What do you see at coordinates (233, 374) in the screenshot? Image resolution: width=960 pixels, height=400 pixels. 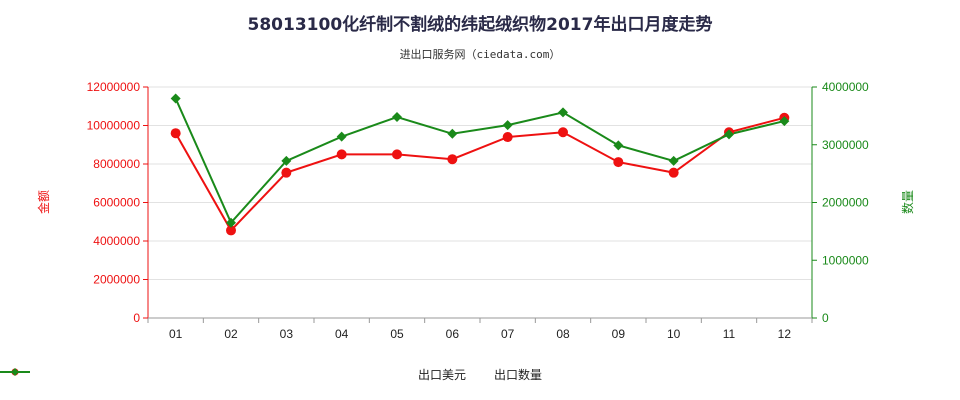 I see `legend-item-usd: 出口美元` at bounding box center [233, 374].